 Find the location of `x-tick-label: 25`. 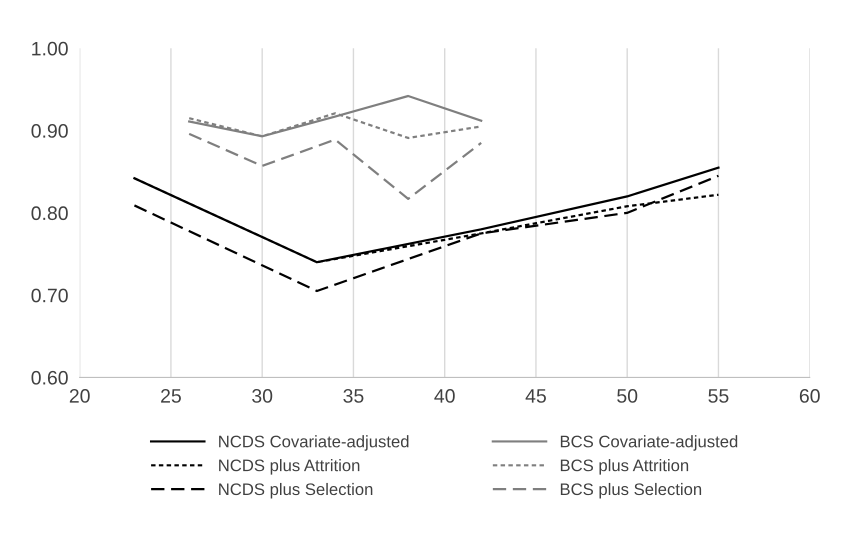

x-tick-label: 25 is located at coordinates (171, 396).